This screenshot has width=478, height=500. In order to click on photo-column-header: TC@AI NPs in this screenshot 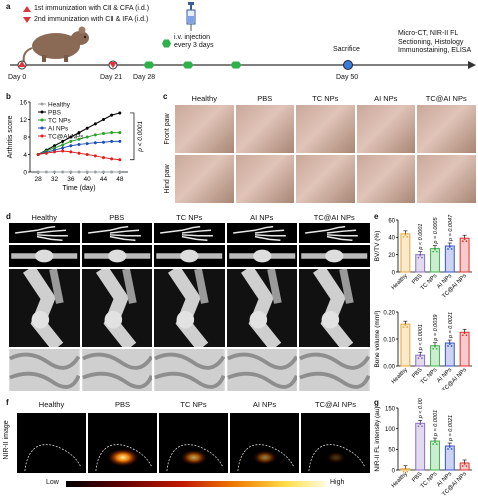, I will do `click(446, 98)`.